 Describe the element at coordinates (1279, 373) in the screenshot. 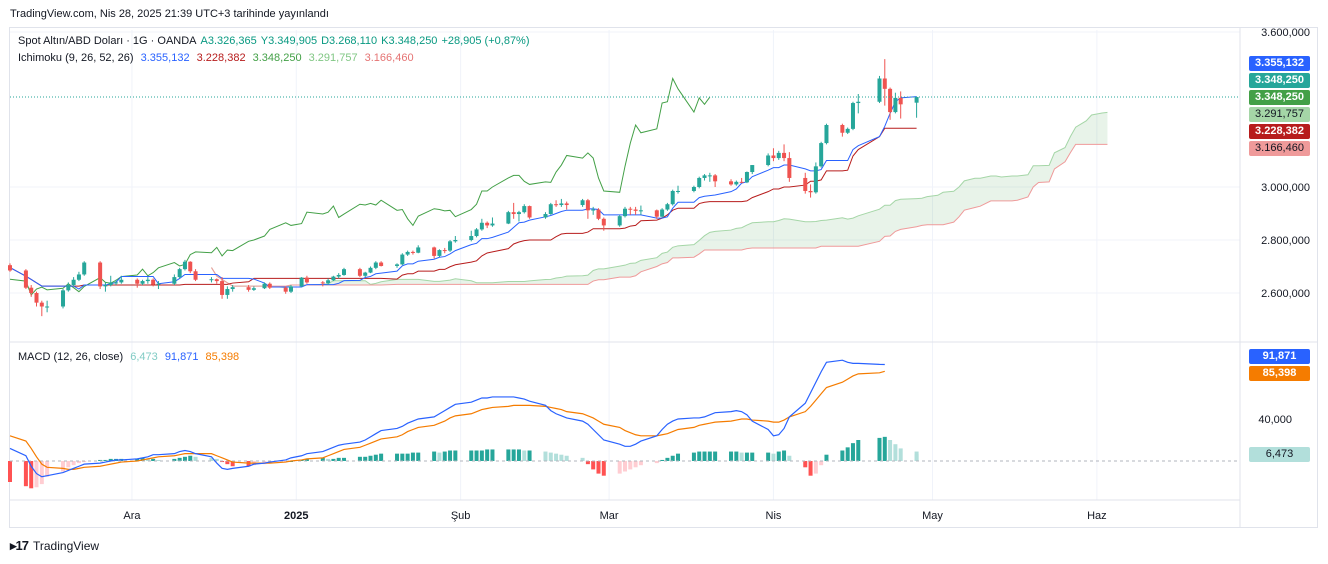

I see `macd-tag-signal: 85,398` at that location.